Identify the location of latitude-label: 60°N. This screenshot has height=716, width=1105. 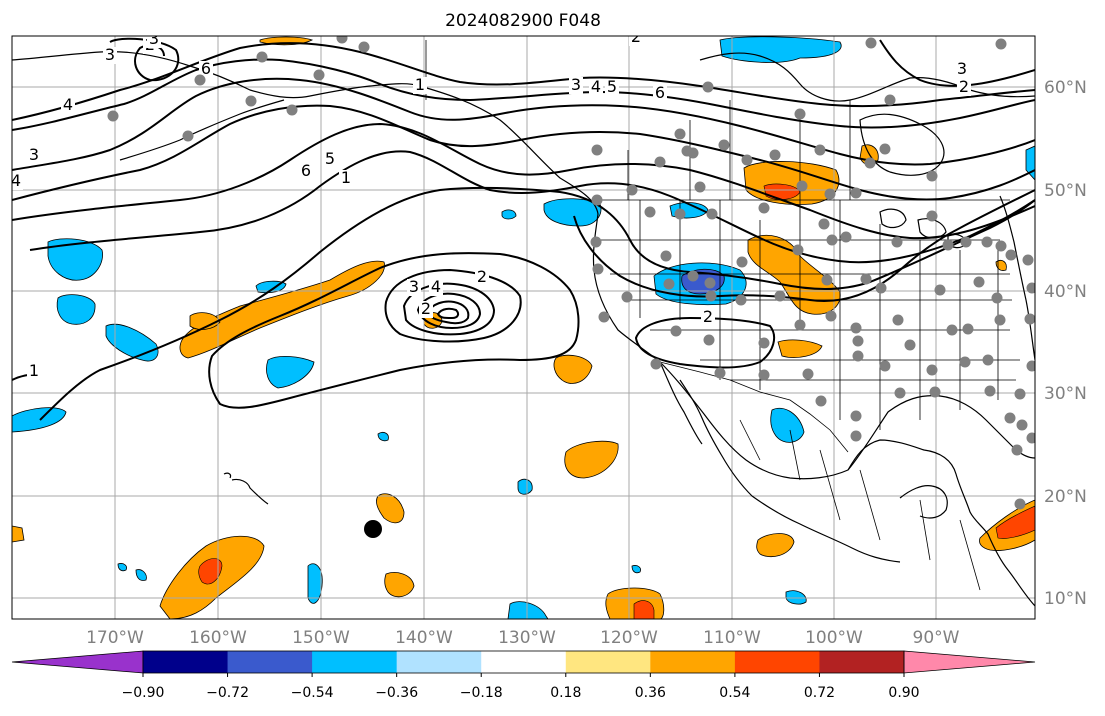
(1065, 88).